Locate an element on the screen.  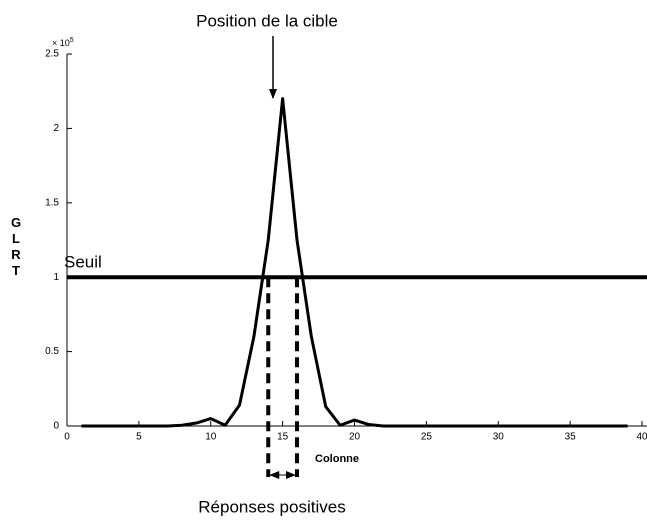
x-tick-label: 35 is located at coordinates (571, 437).